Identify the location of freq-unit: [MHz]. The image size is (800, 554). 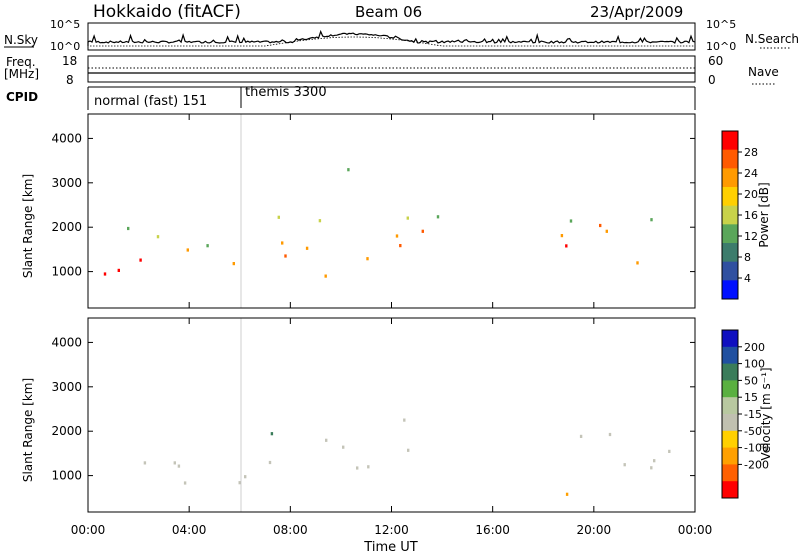
(21, 74).